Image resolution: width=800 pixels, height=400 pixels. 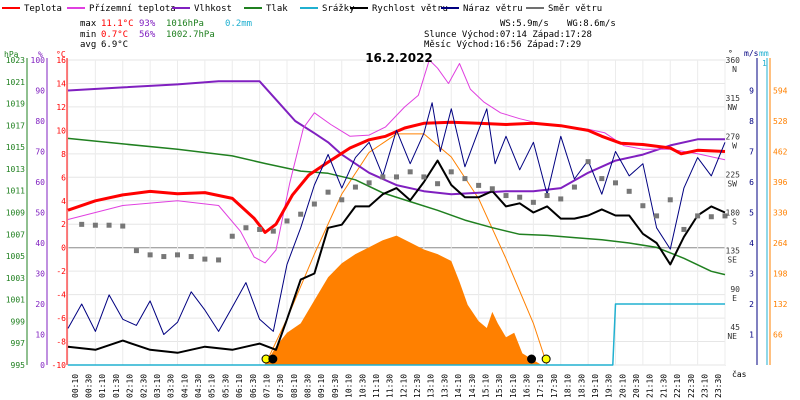 What do you see at coordinates (40, 335) in the screenshot?
I see `humidity-tick-label: 10` at bounding box center [40, 335].